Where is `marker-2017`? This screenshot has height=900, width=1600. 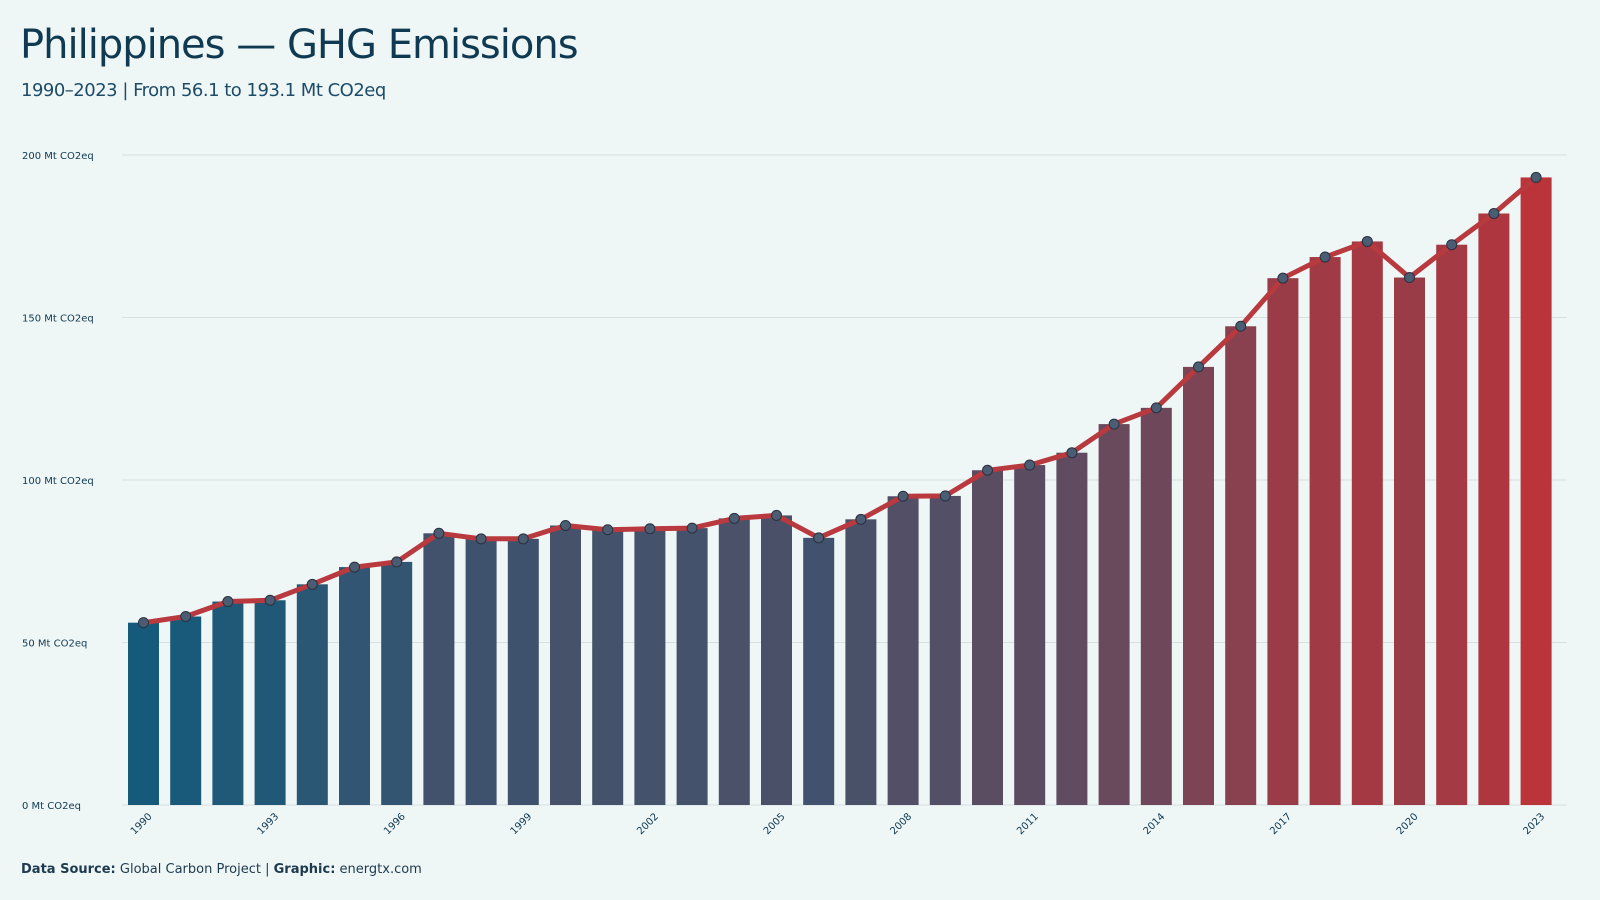 marker-2017 is located at coordinates (1283, 278).